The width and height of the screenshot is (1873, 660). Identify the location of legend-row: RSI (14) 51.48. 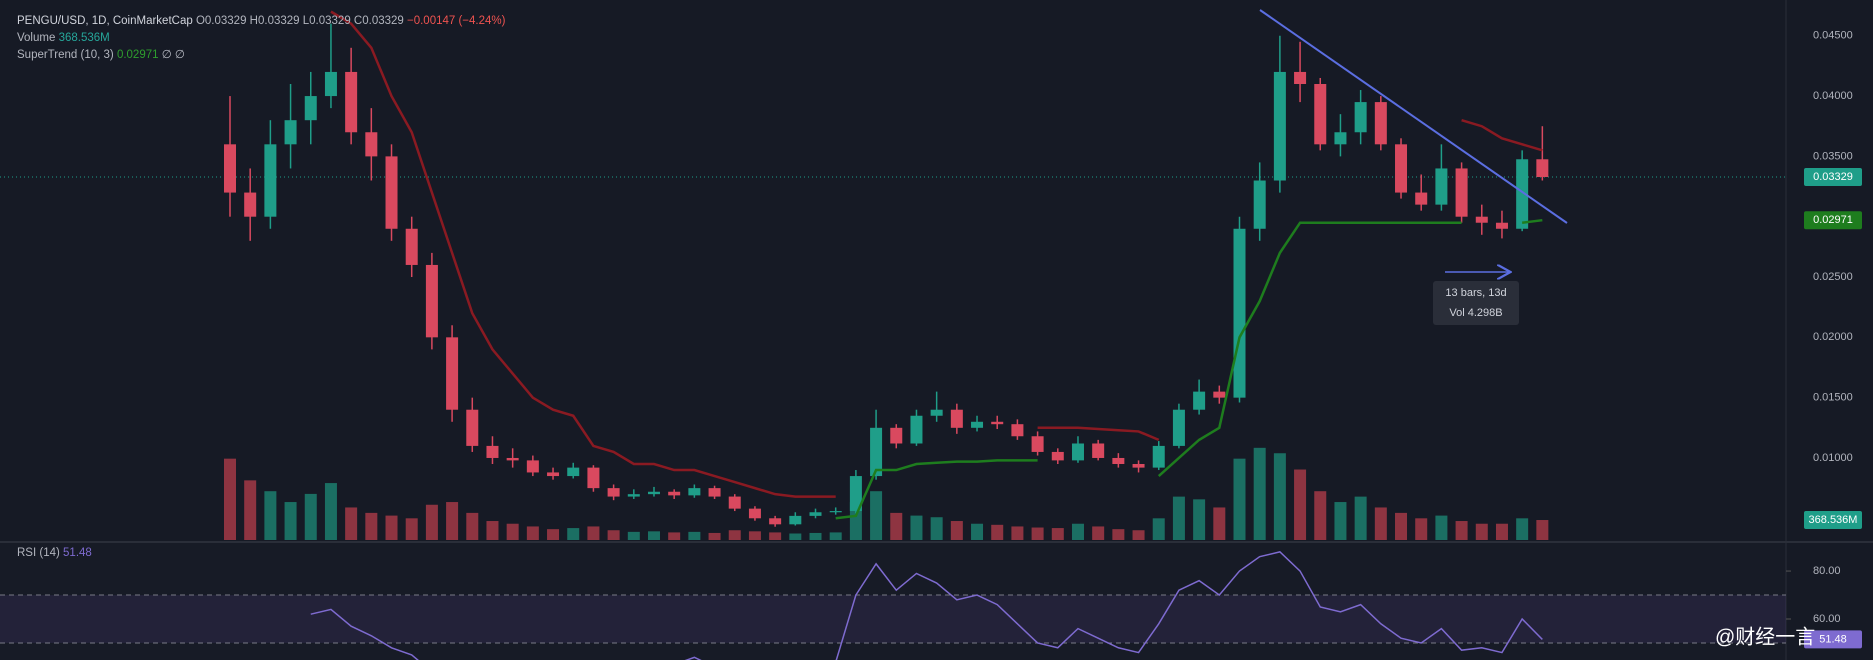
(54, 553).